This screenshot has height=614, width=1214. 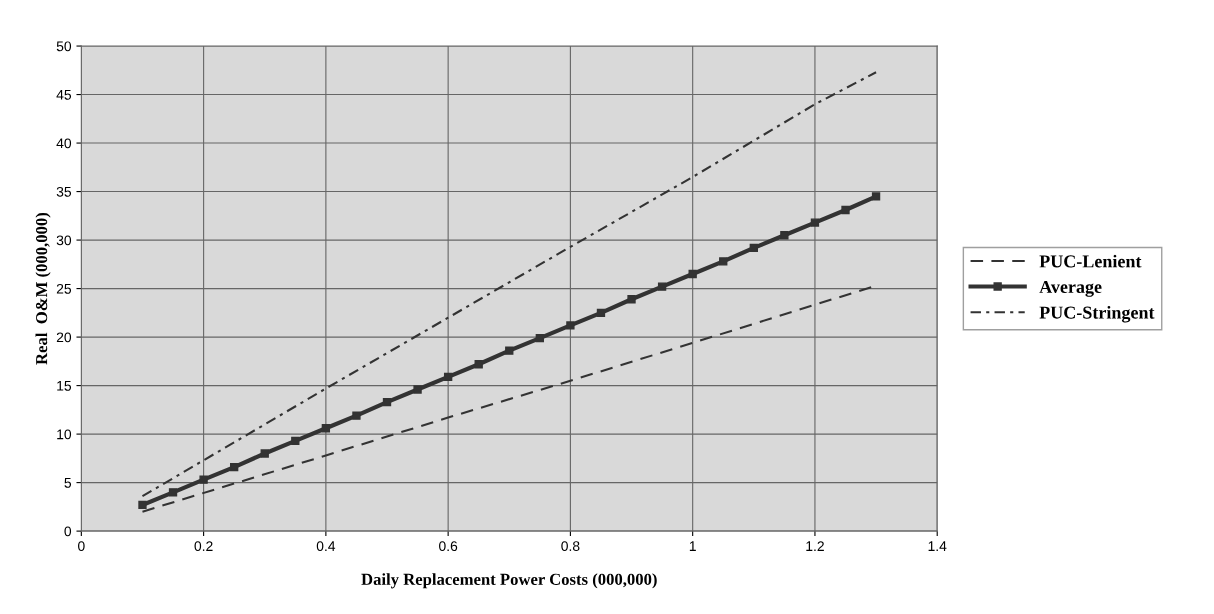 What do you see at coordinates (448, 546) in the screenshot?
I see `x-tick-label: 0.6` at bounding box center [448, 546].